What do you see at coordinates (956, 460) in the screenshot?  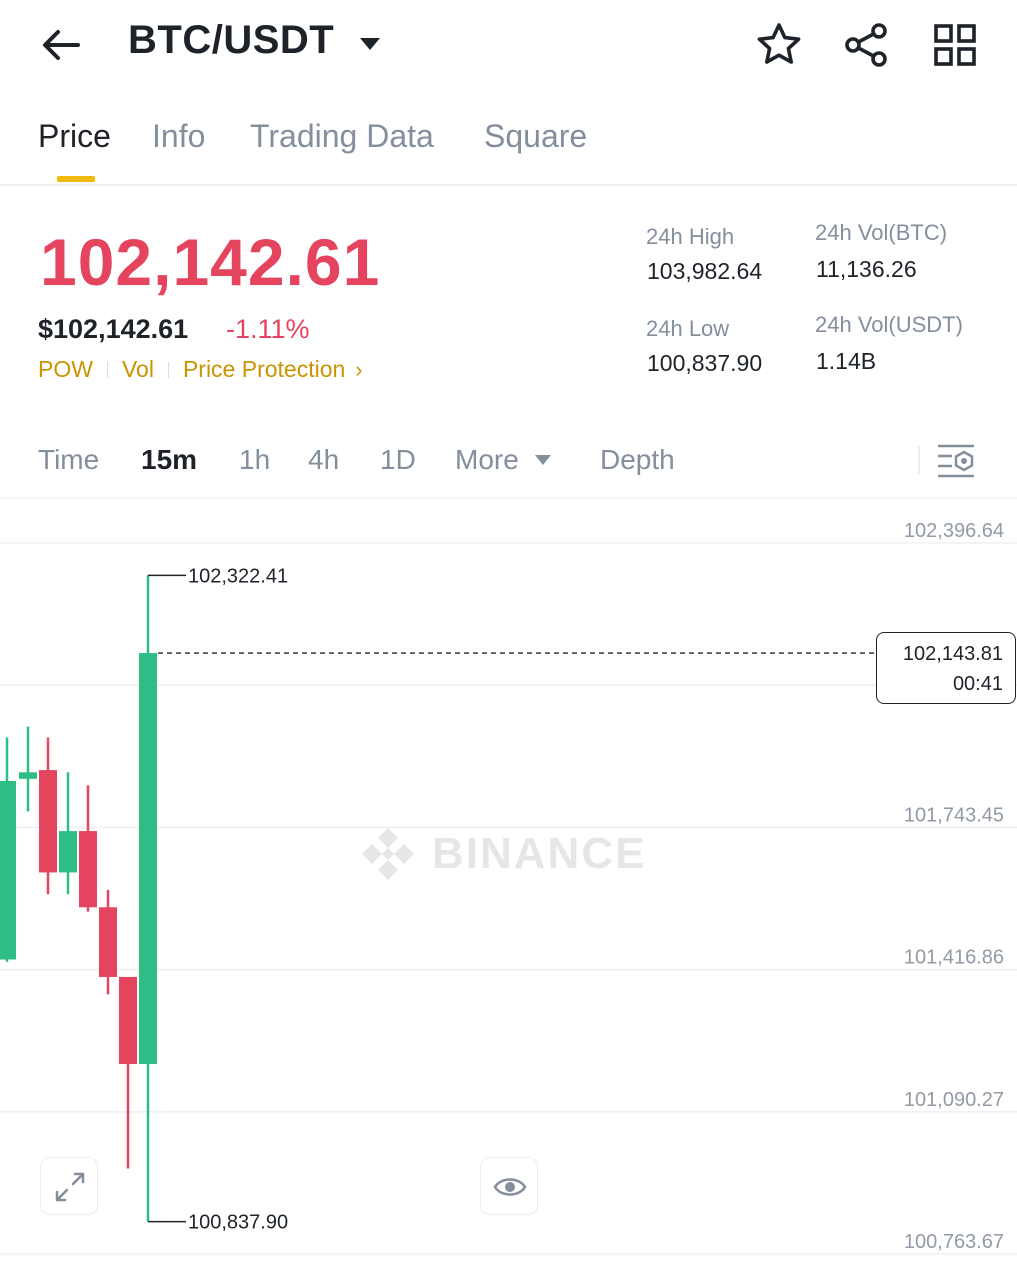 I see `chart-settings-icon` at bounding box center [956, 460].